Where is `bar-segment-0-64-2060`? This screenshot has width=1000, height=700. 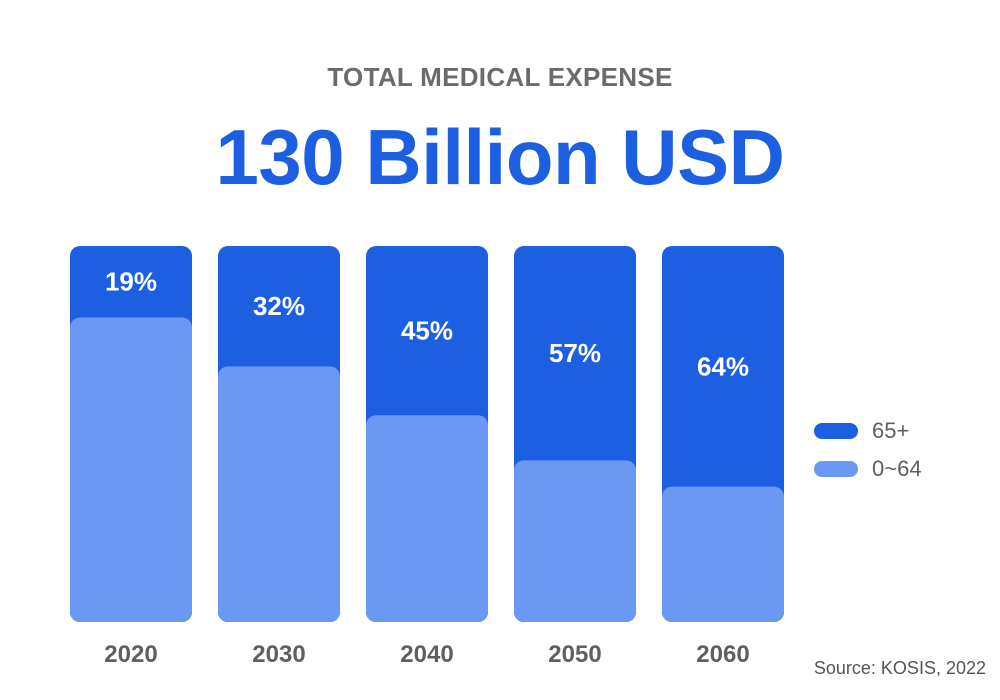 bar-segment-0-64-2060 is located at coordinates (723, 554).